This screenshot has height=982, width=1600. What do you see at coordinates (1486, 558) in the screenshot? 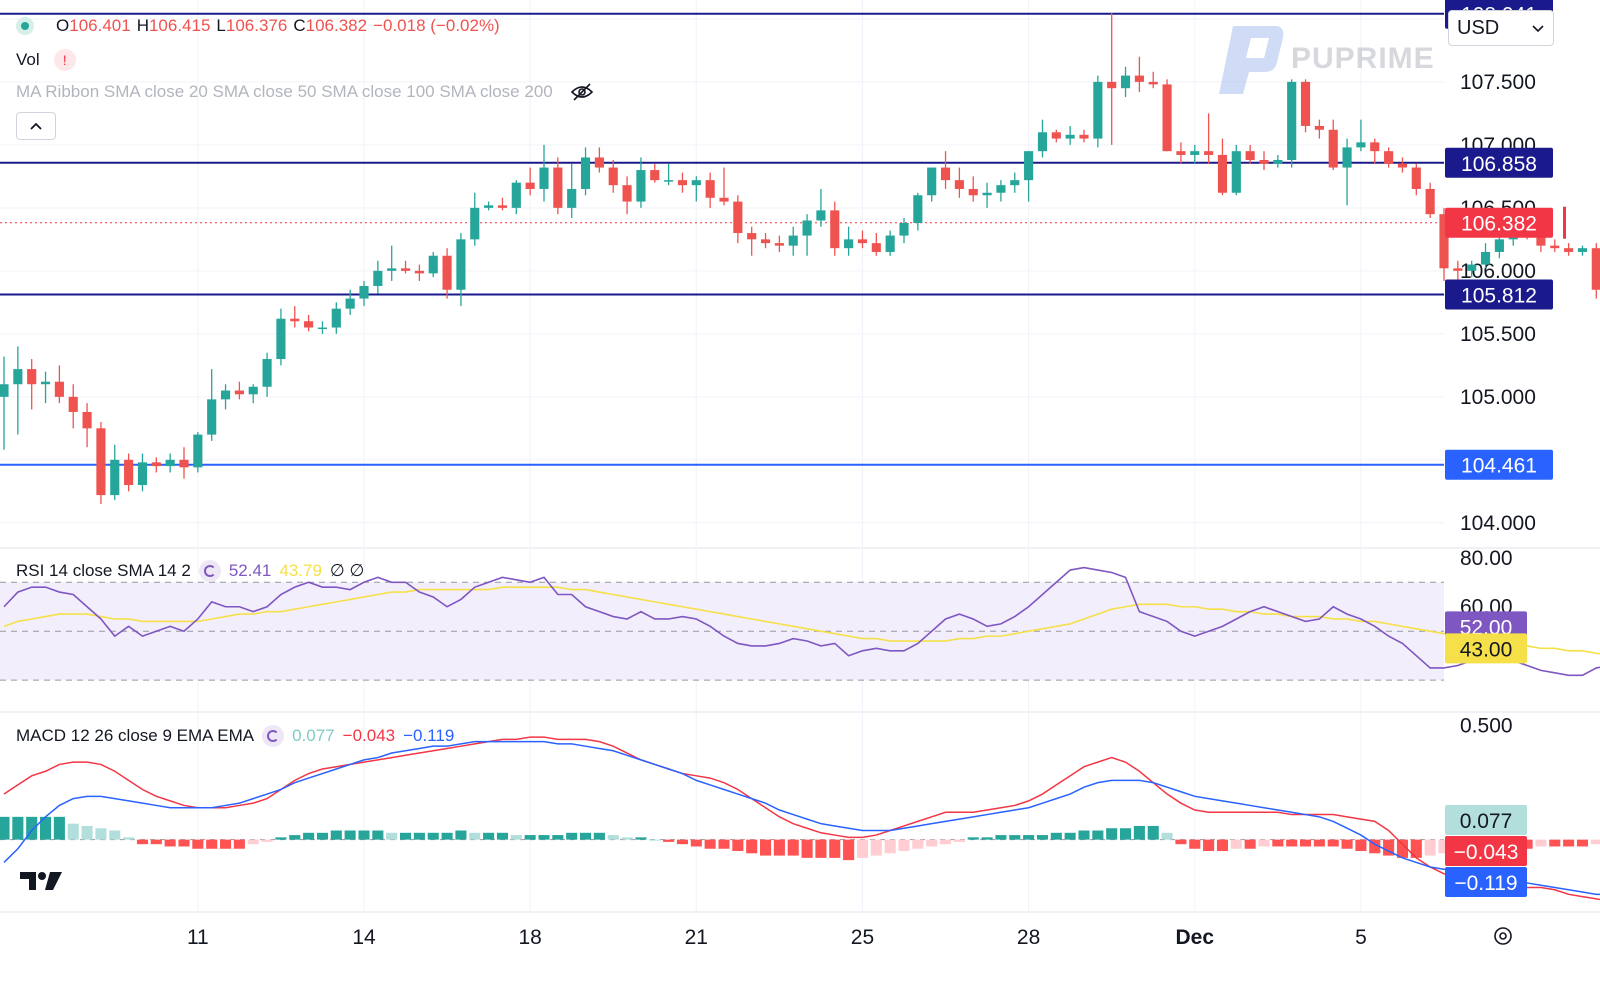
I see `rsi-axis-label: 80.00` at bounding box center [1486, 558].